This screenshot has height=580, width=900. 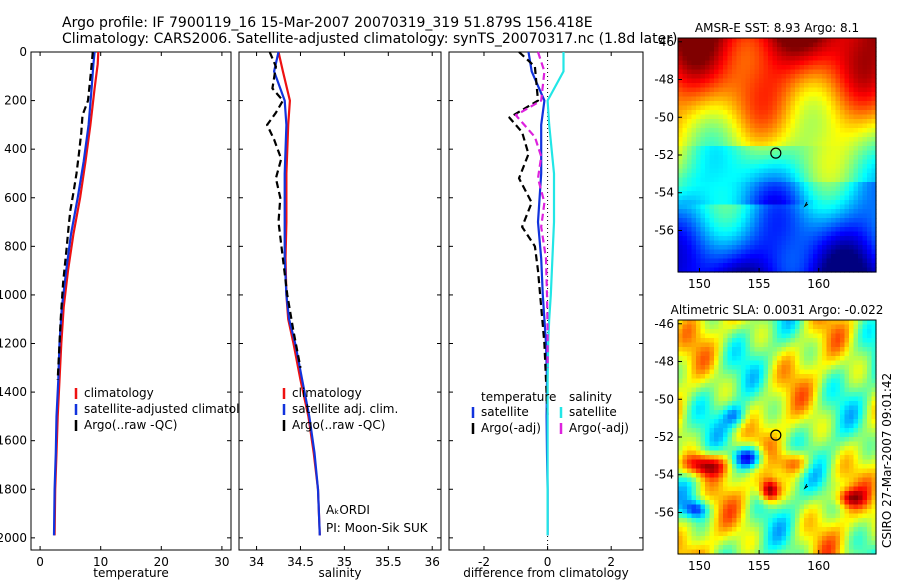 What do you see at coordinates (13, 441) in the screenshot?
I see `y-tick-label: 1600` at bounding box center [13, 441].